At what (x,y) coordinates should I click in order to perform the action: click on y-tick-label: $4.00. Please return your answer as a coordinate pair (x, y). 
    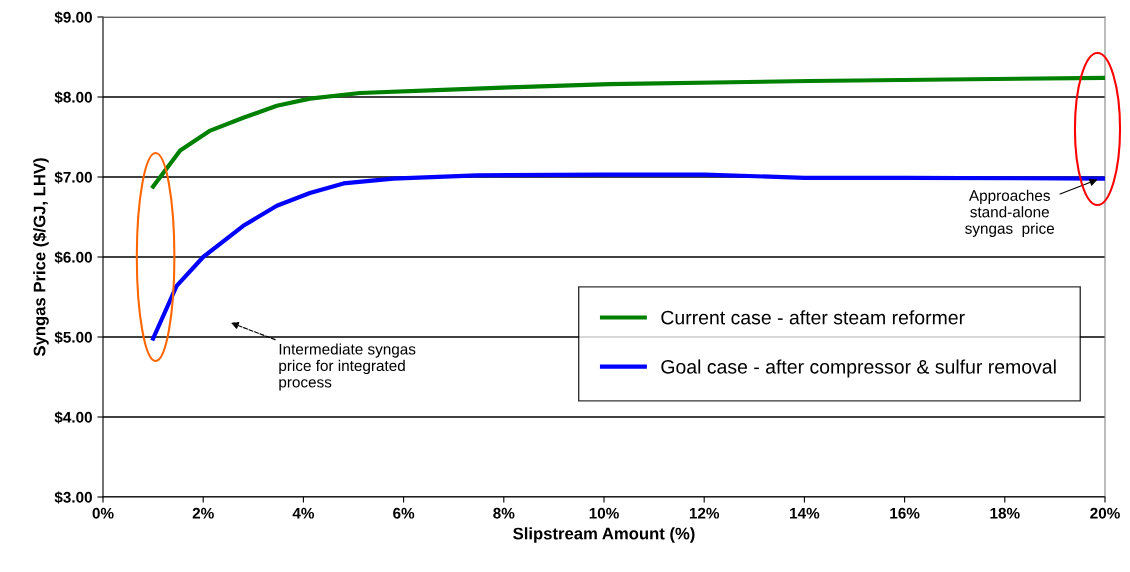
    Looking at the image, I should click on (73, 417).